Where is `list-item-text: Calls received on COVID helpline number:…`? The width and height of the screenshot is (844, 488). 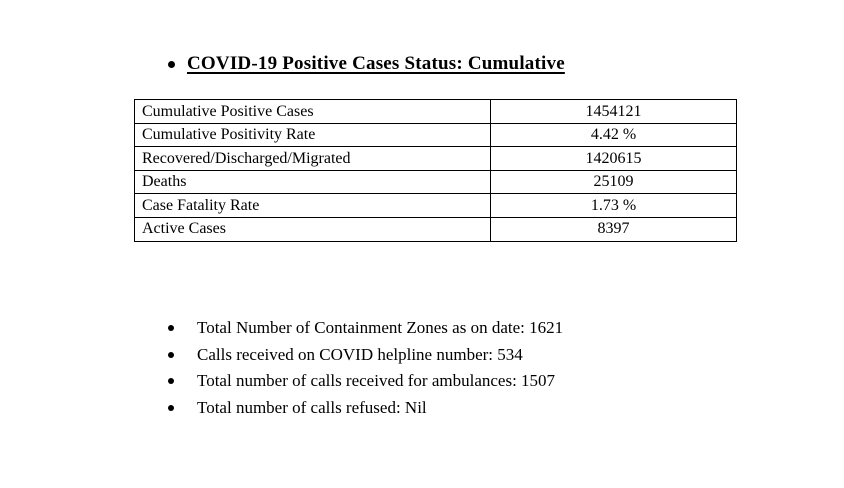 list-item-text: Calls received on COVID helpline number:… is located at coordinates (360, 354).